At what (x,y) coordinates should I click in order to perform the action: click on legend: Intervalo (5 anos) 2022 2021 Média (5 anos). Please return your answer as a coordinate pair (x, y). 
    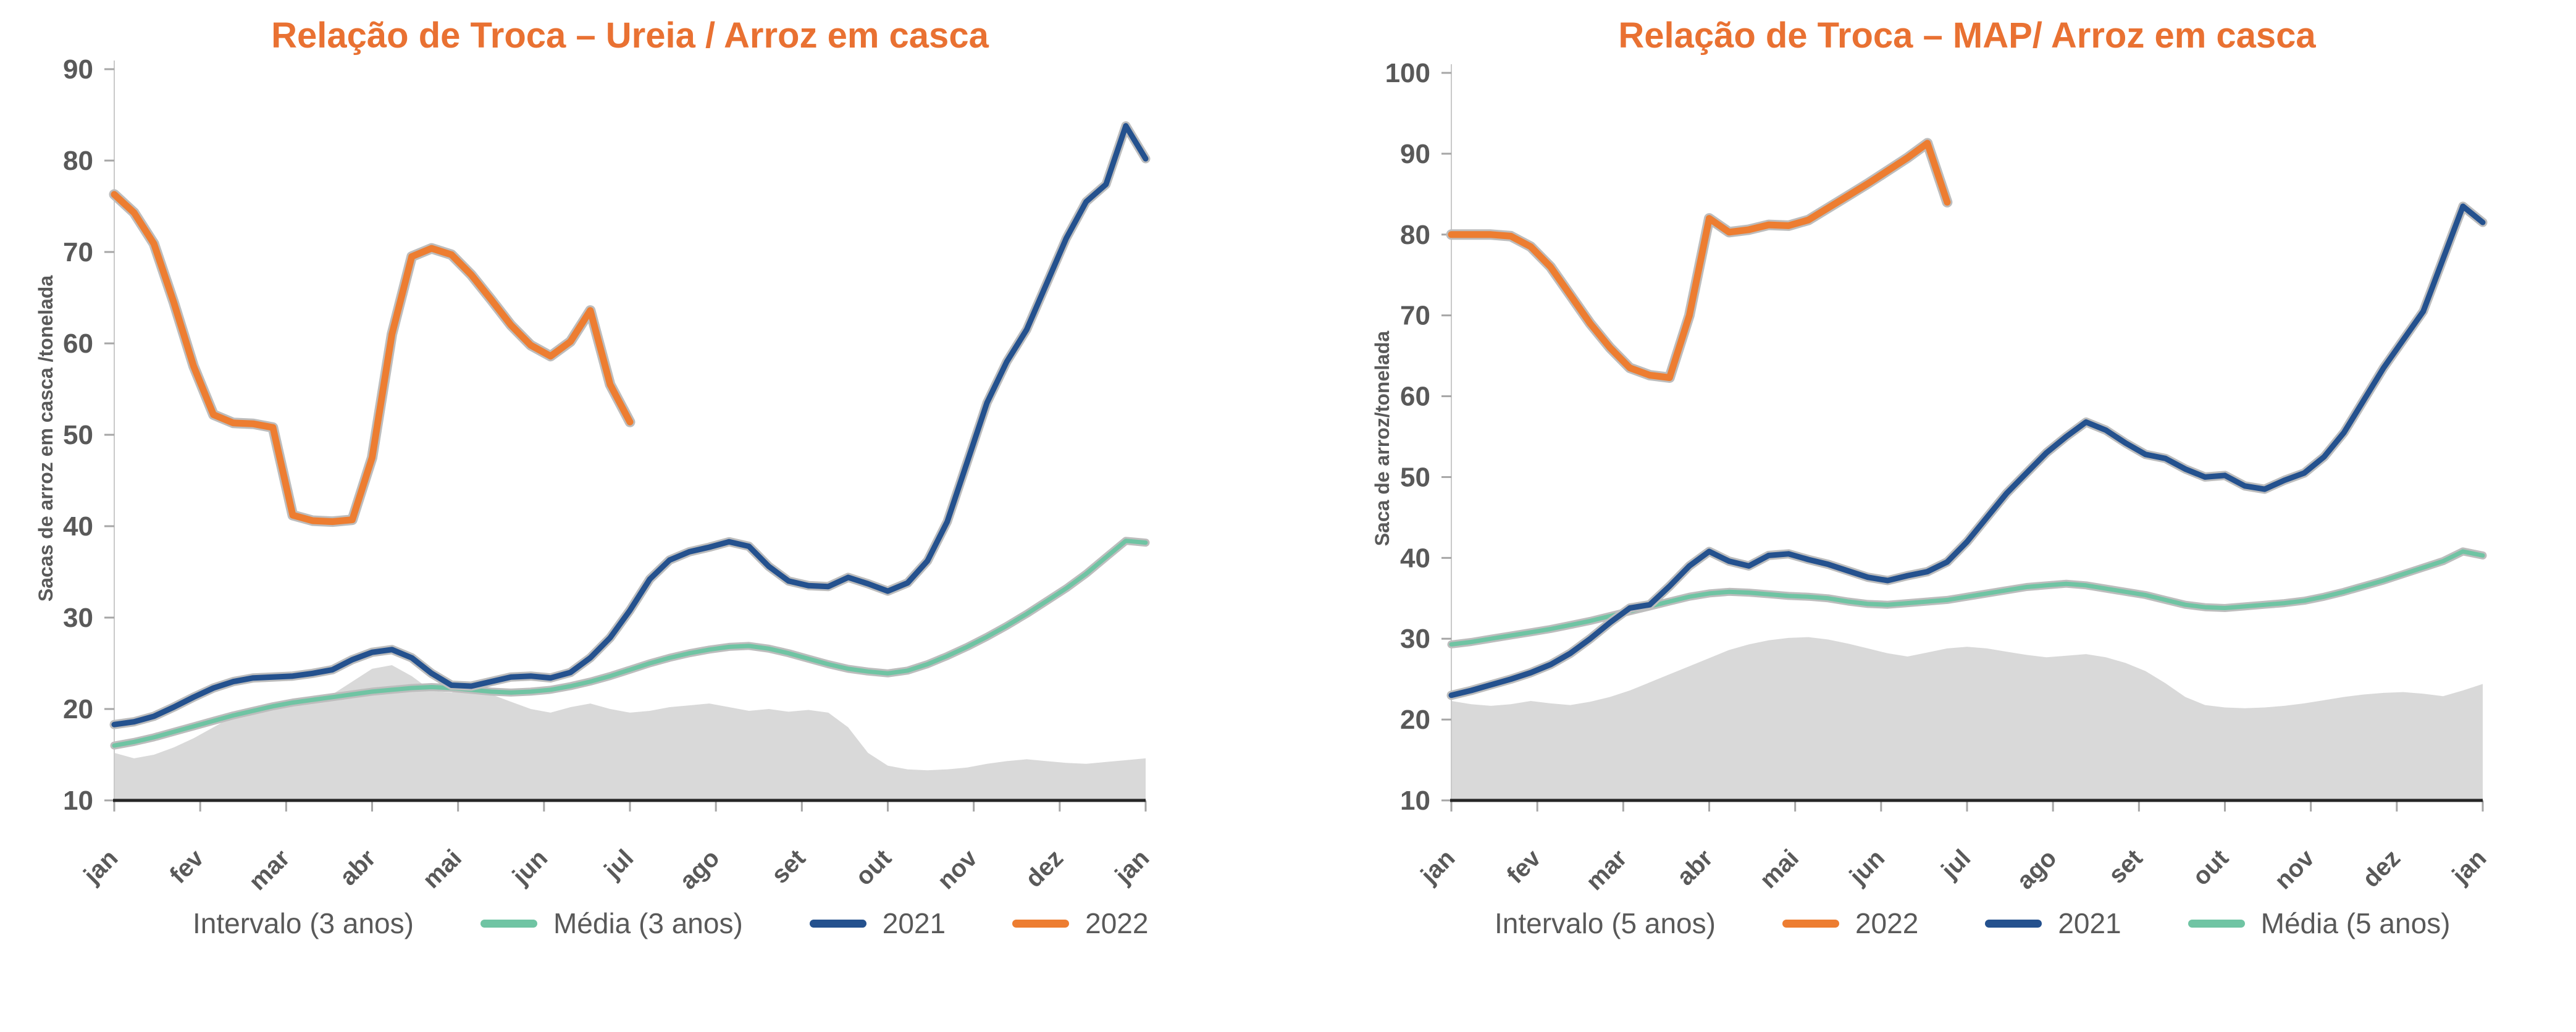
    Looking at the image, I should click on (1934, 923).